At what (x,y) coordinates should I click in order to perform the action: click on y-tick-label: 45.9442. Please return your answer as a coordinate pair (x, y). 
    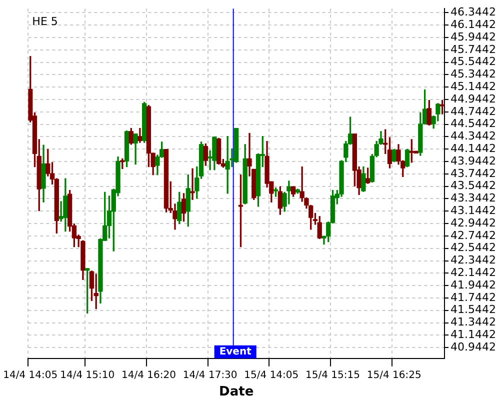
    Looking at the image, I should click on (473, 37).